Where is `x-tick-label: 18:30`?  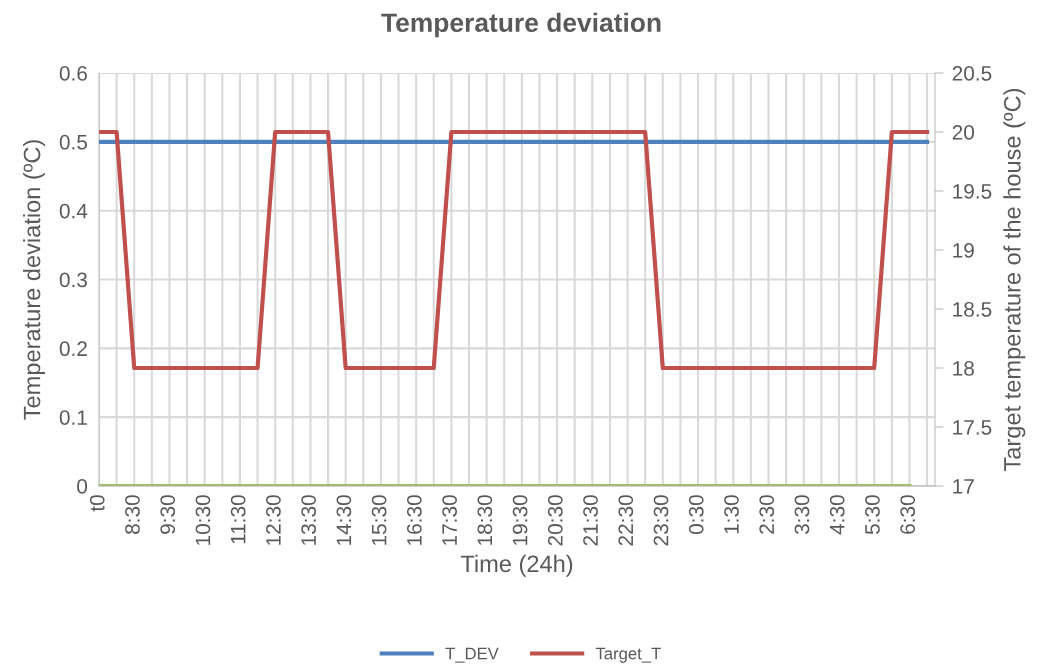
x-tick-label: 18:30 is located at coordinates (485, 520).